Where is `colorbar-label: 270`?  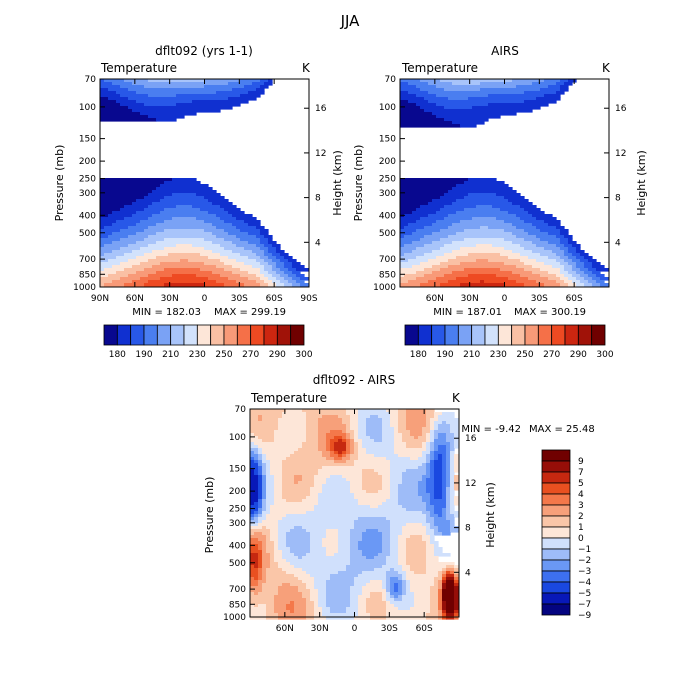
colorbar-label: 270 is located at coordinates (250, 355).